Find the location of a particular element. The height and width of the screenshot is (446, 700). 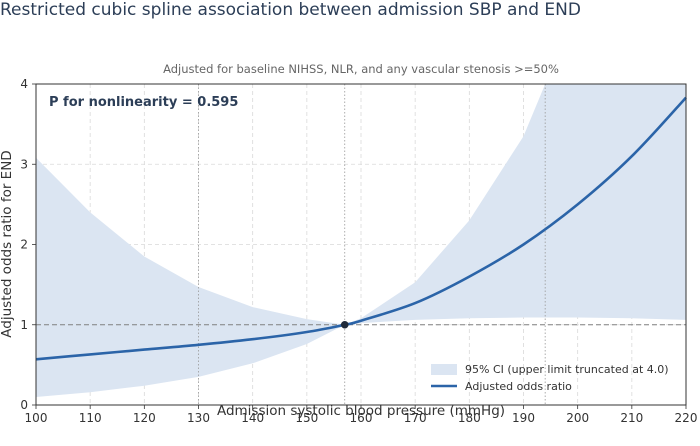

legend-swatch-ci is located at coordinates (444, 369).